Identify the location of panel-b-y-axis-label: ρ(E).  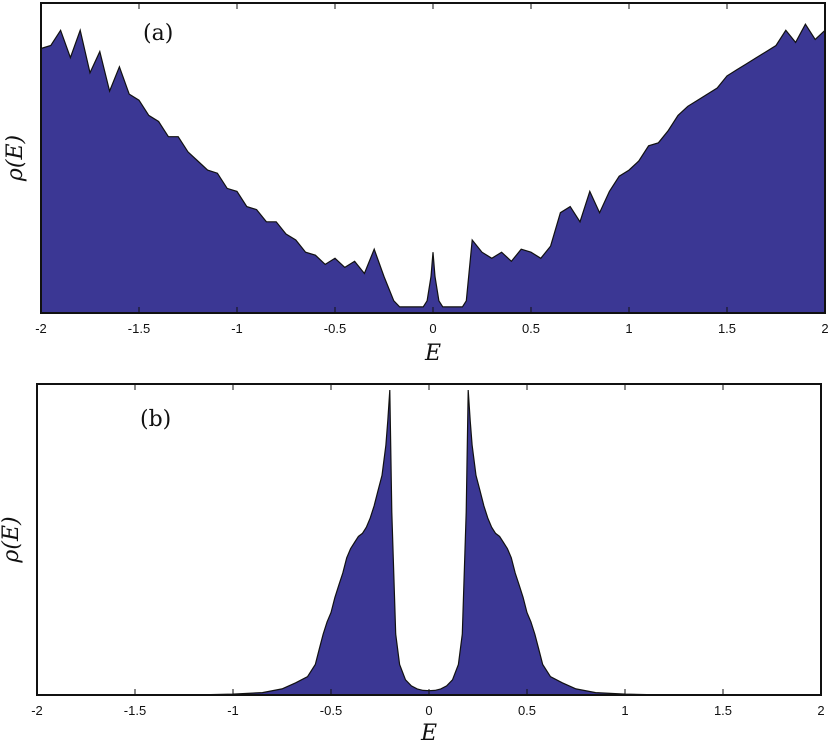
(12, 539).